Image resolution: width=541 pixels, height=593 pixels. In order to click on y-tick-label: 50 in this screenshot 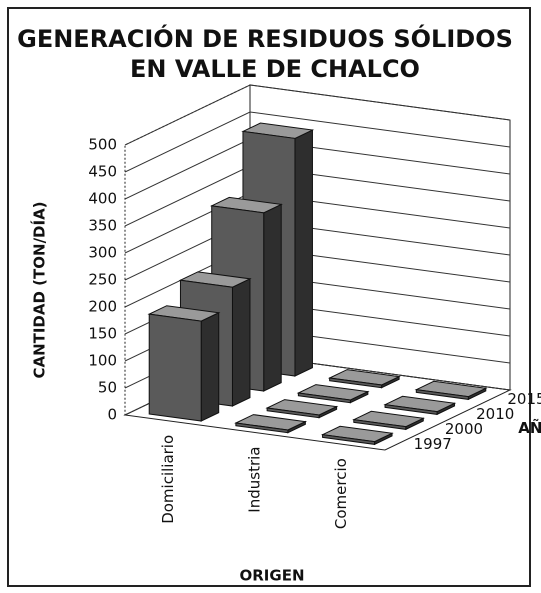, I will do `click(107, 388)`.